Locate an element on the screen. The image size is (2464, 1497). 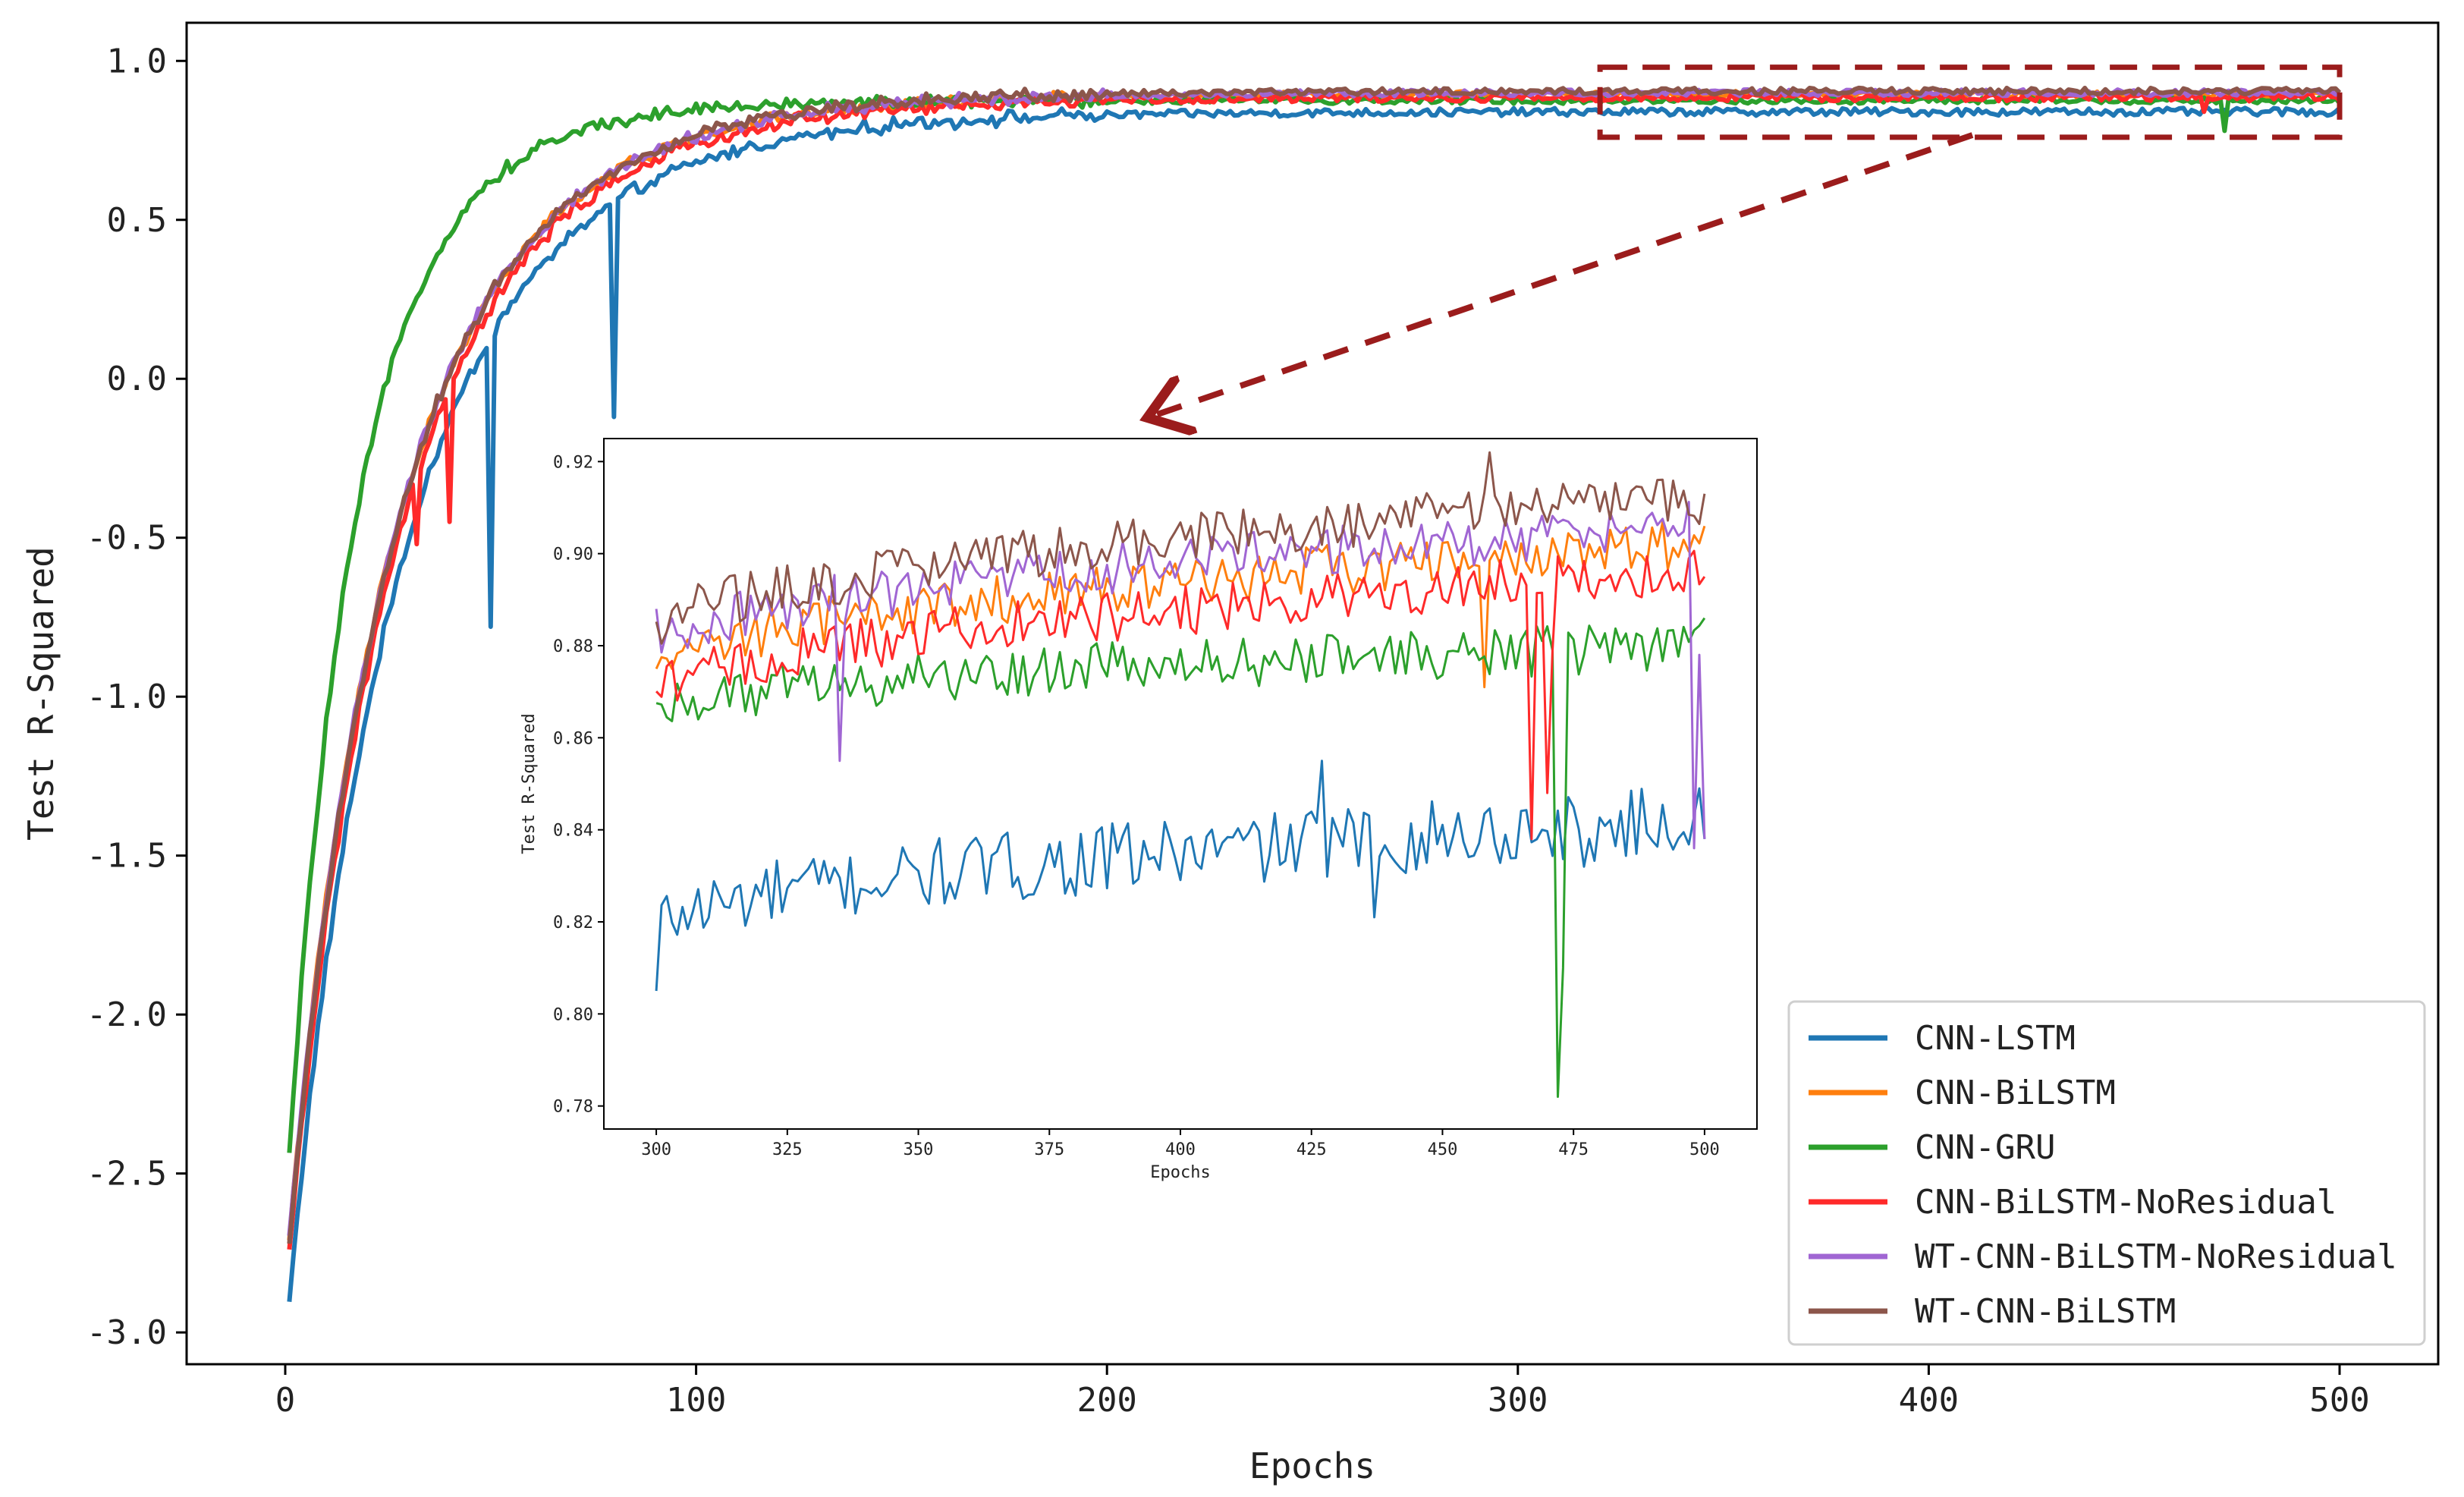
inset-y-tick-label: 0.88 is located at coordinates (573, 646).